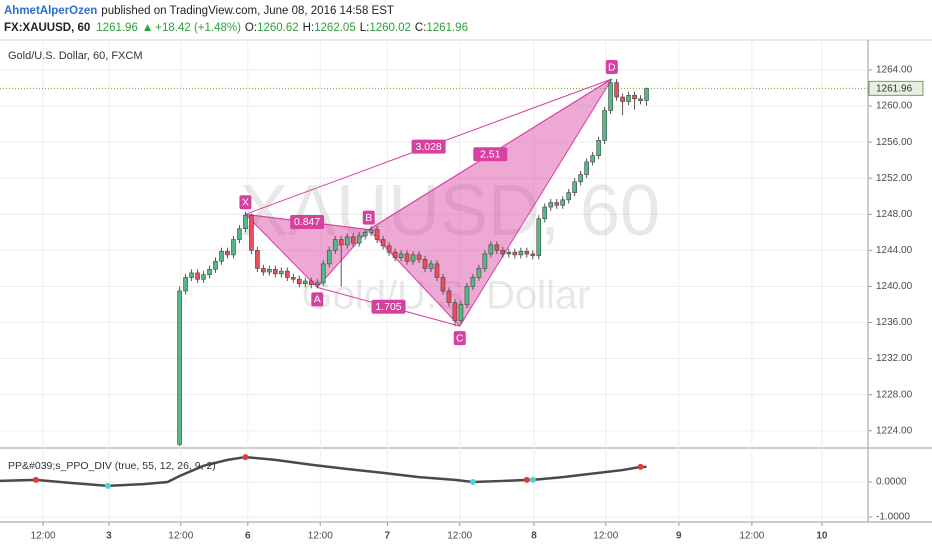  Describe the element at coordinates (460, 338) in the screenshot. I see `point-label: C` at that location.